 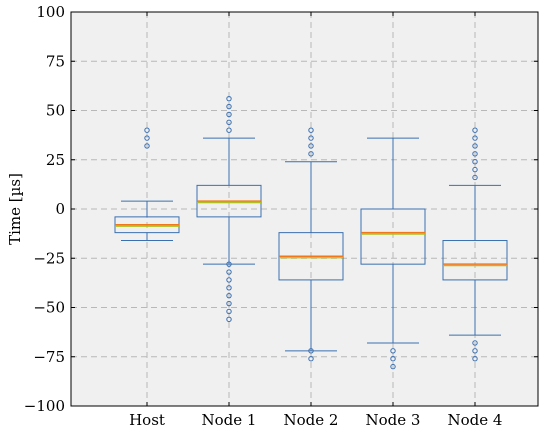 I want to click on y-tick-label: 75, so click(x=55, y=61).